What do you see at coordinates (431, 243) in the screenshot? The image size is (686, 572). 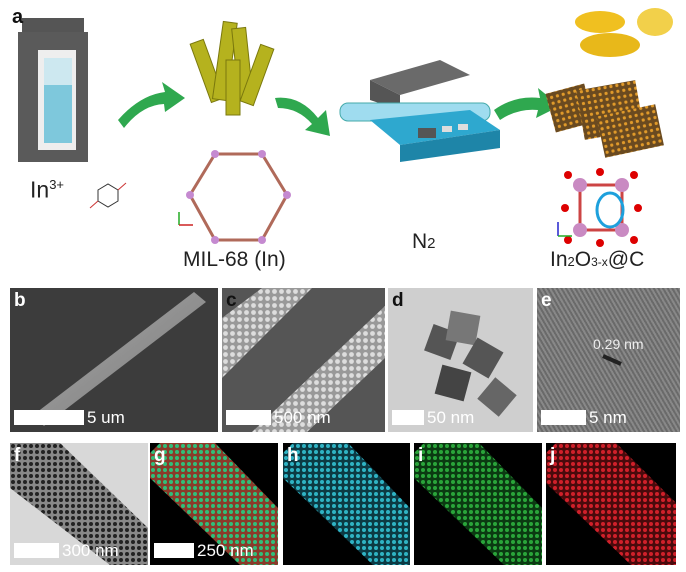 I see `gas-subscript: 2` at bounding box center [431, 243].